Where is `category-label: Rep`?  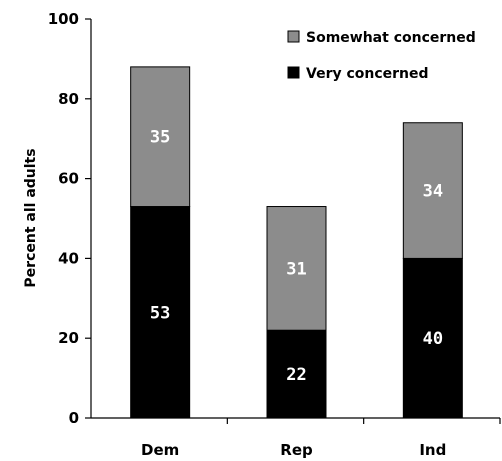 category-label: Rep is located at coordinates (296, 450).